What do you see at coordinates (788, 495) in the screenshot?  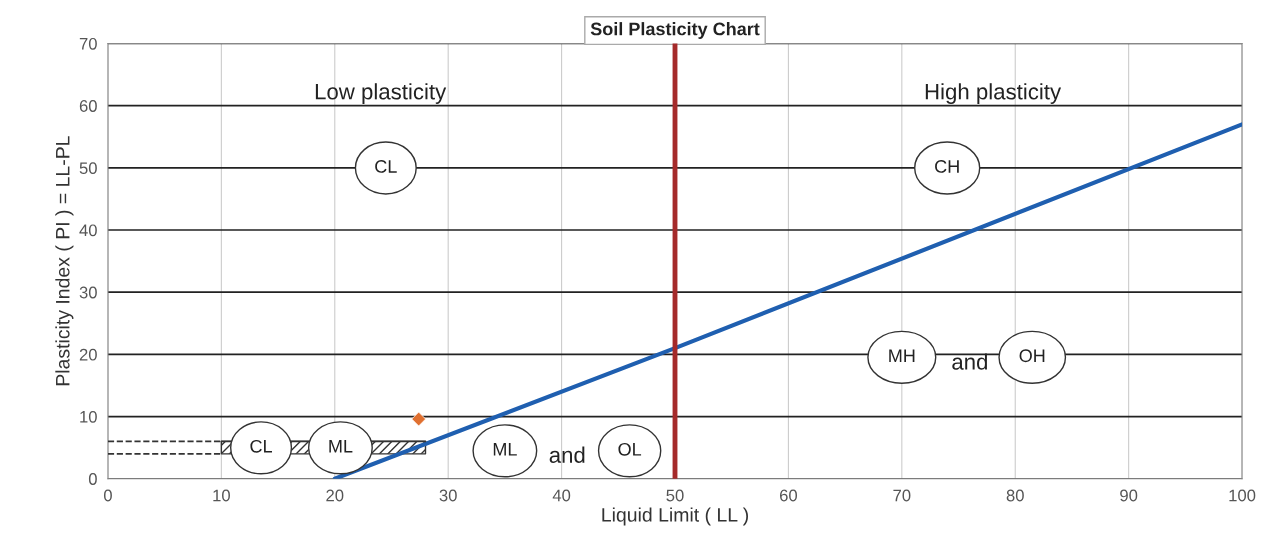 I see `x-tick-label: 60` at bounding box center [788, 495].